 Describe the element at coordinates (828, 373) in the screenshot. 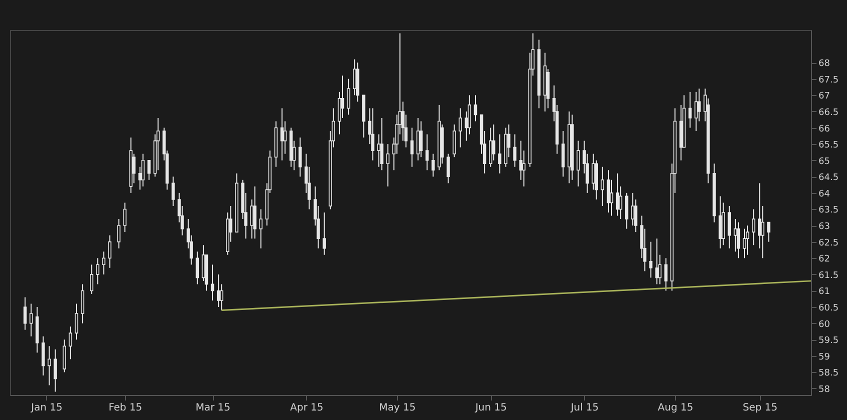

I see `y-tick-label: 58.5` at that location.